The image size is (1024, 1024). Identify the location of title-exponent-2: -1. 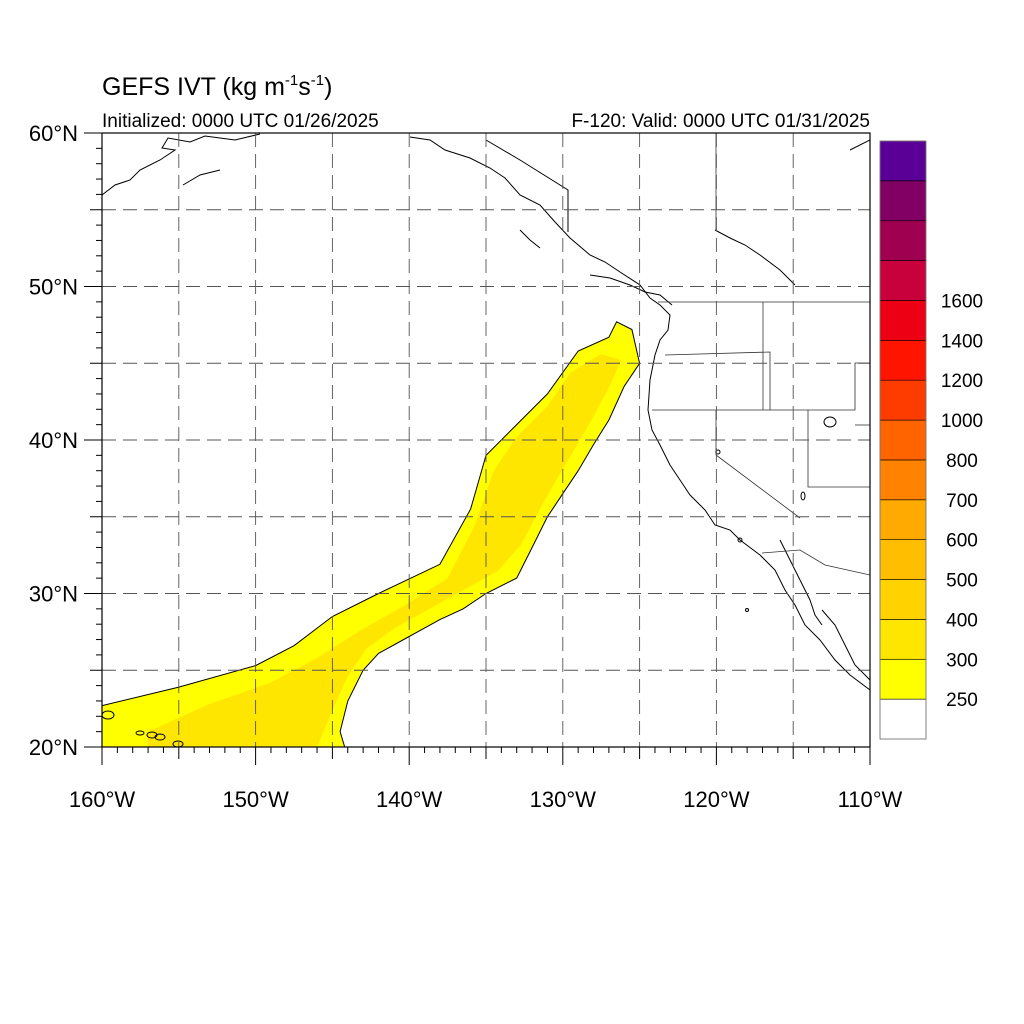
(317, 80).